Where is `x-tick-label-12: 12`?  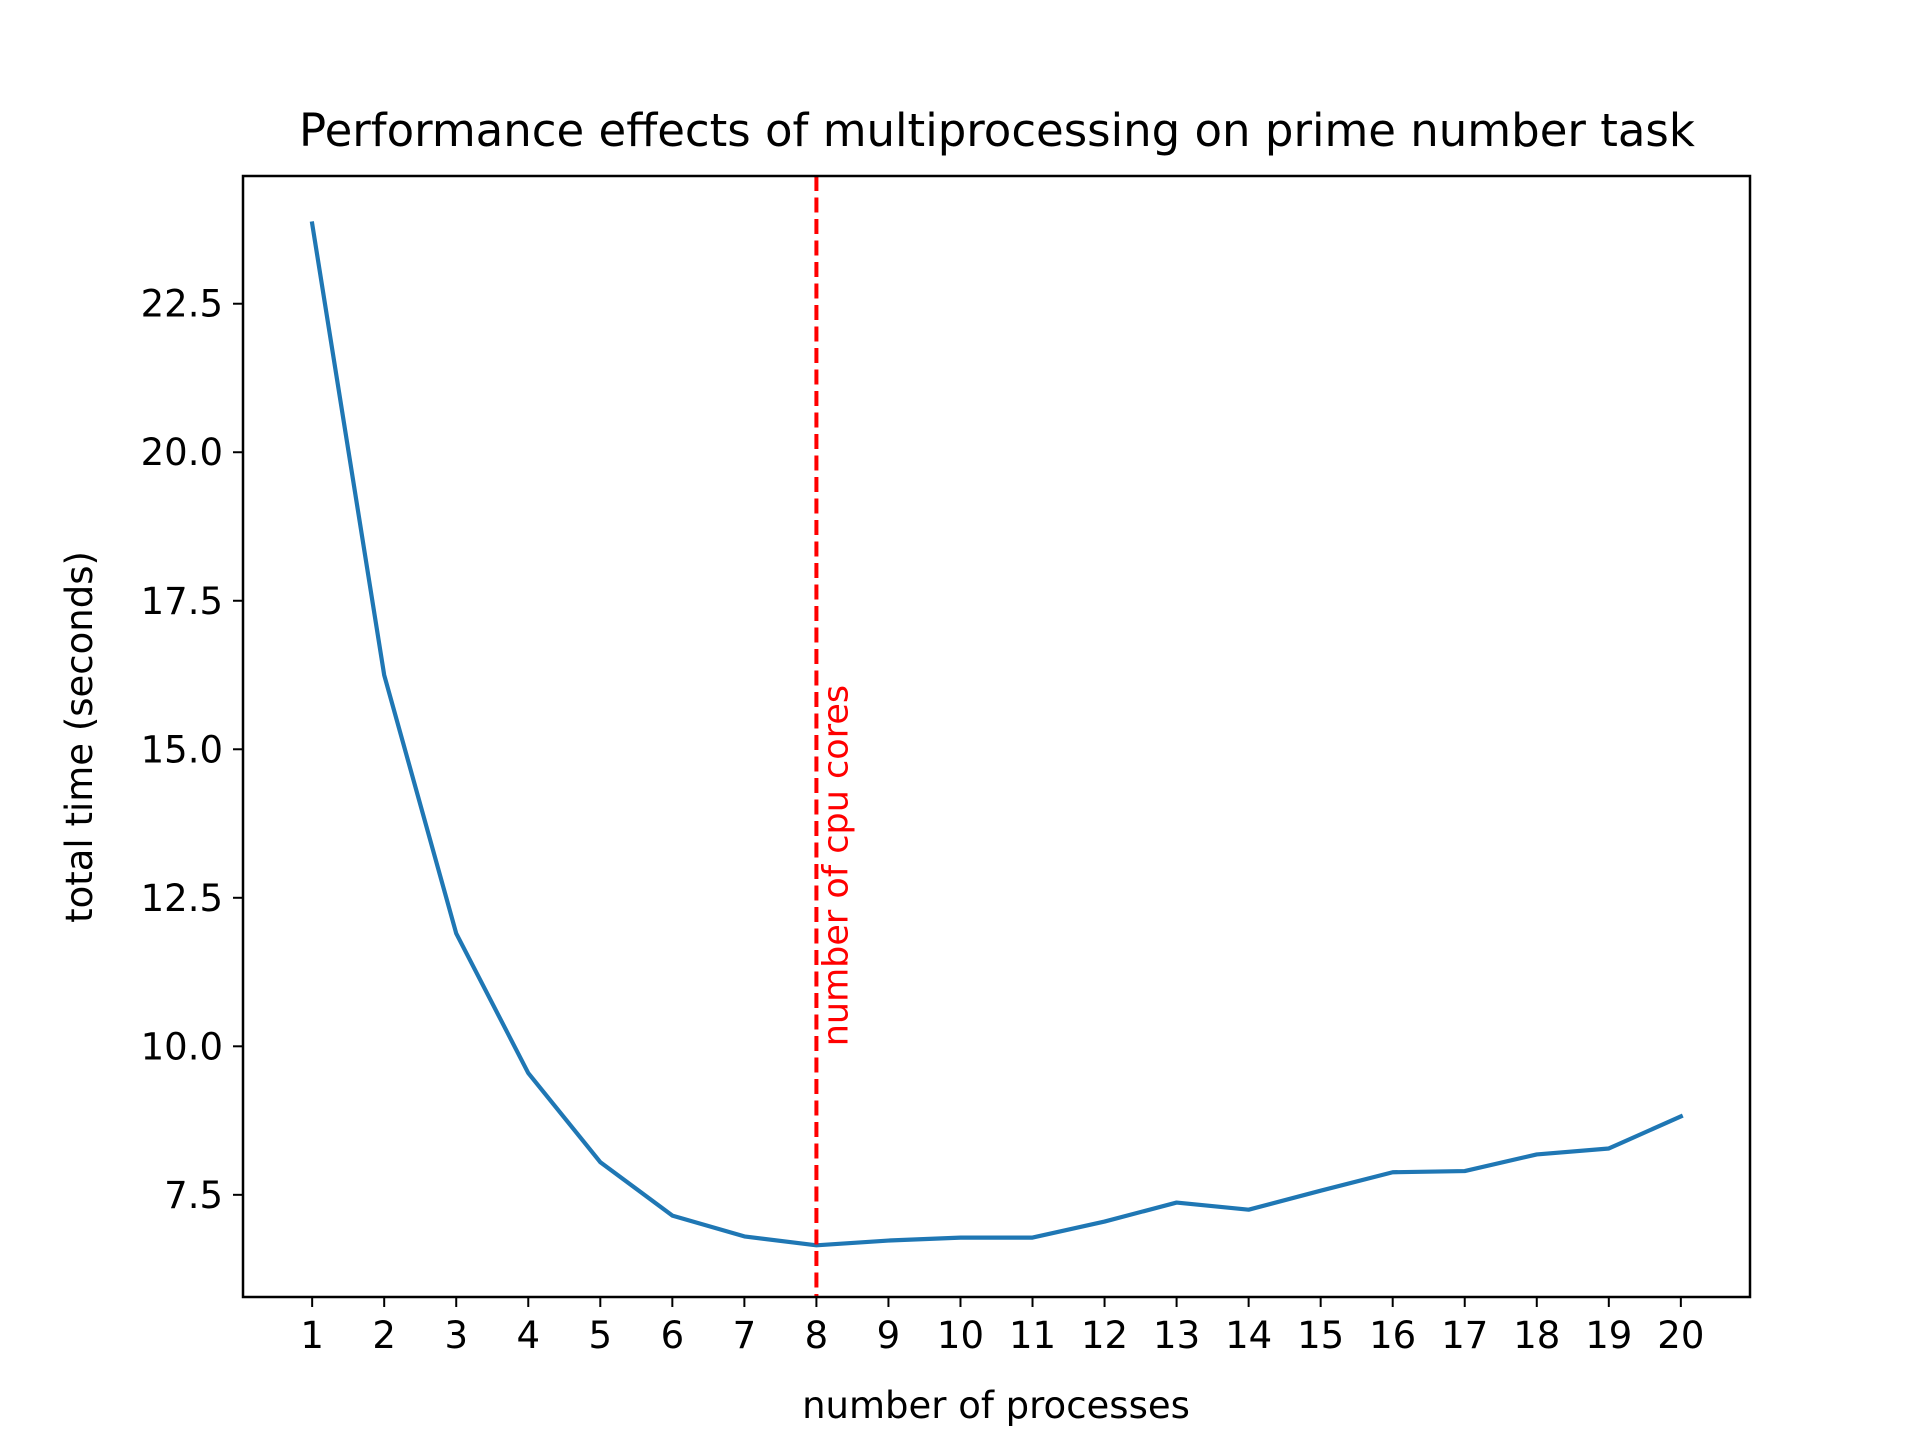
x-tick-label-12: 12 is located at coordinates (1104, 1335).